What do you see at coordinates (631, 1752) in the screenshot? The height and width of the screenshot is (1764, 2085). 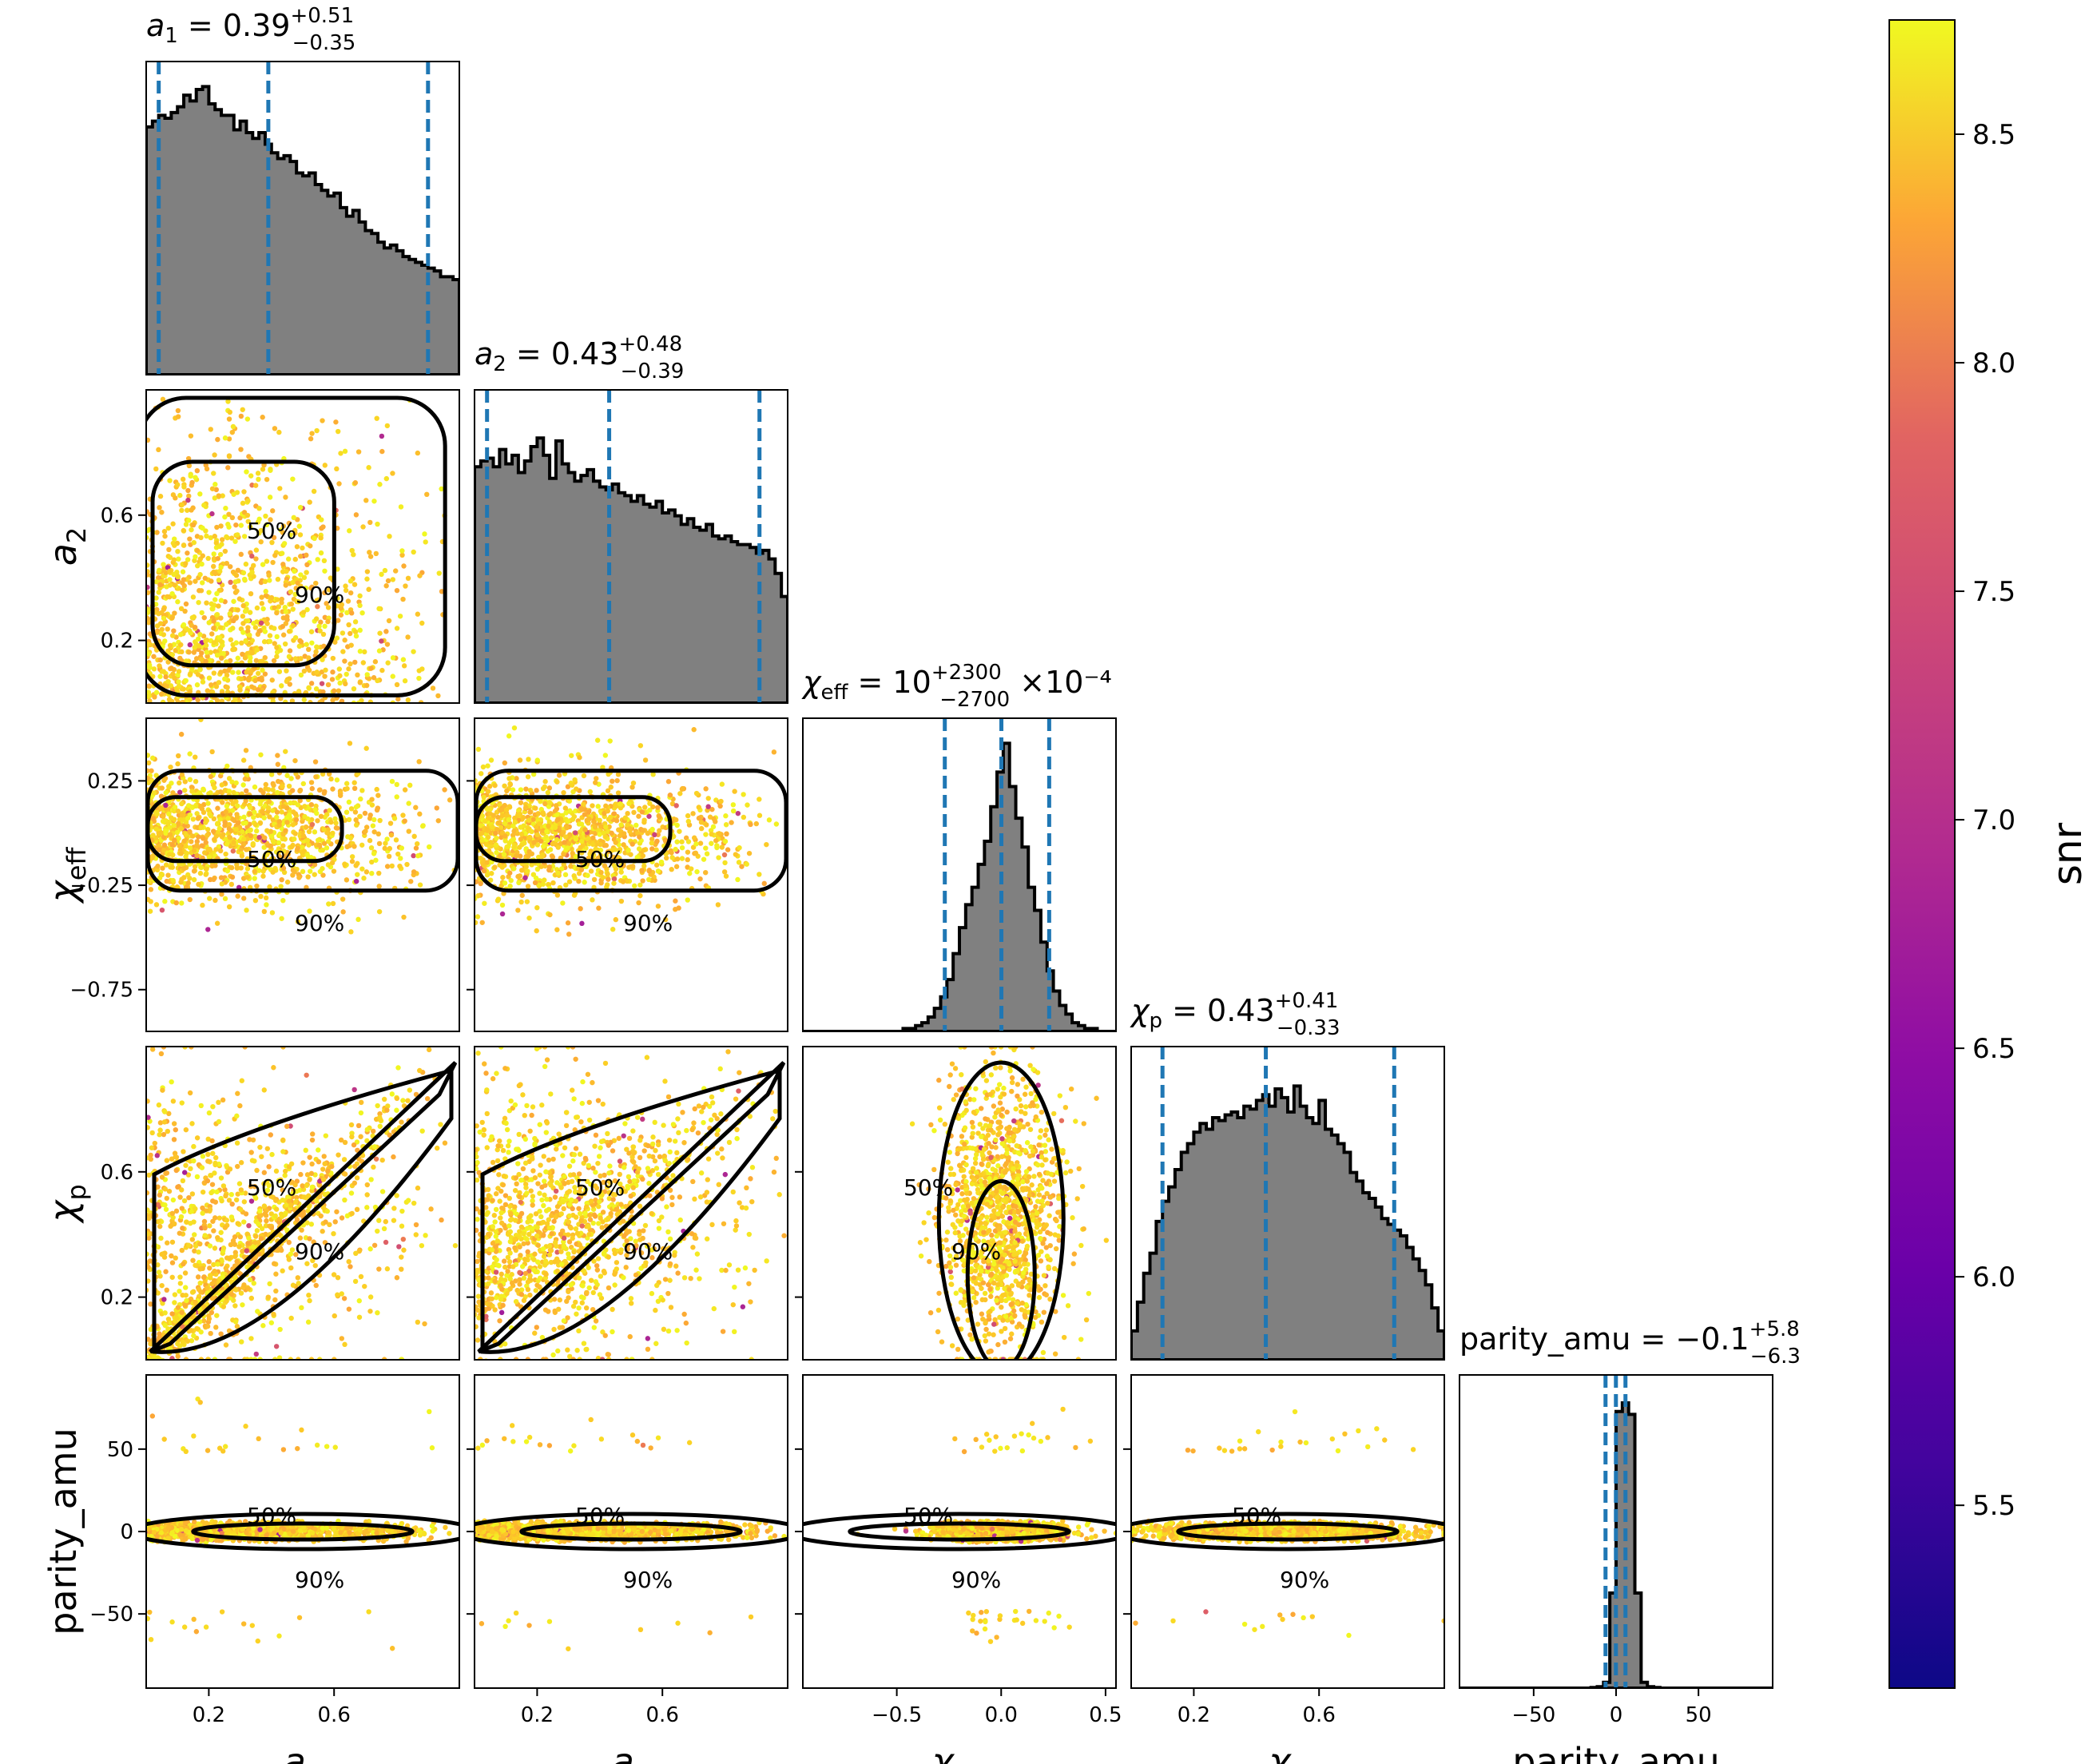 I see `xlabel-a2: a2` at bounding box center [631, 1752].